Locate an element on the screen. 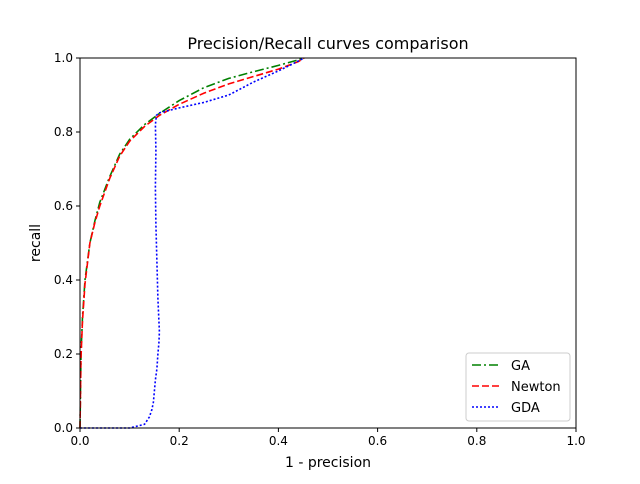 This screenshot has height=484, width=640. legend: GA Newton GDA is located at coordinates (518, 387).